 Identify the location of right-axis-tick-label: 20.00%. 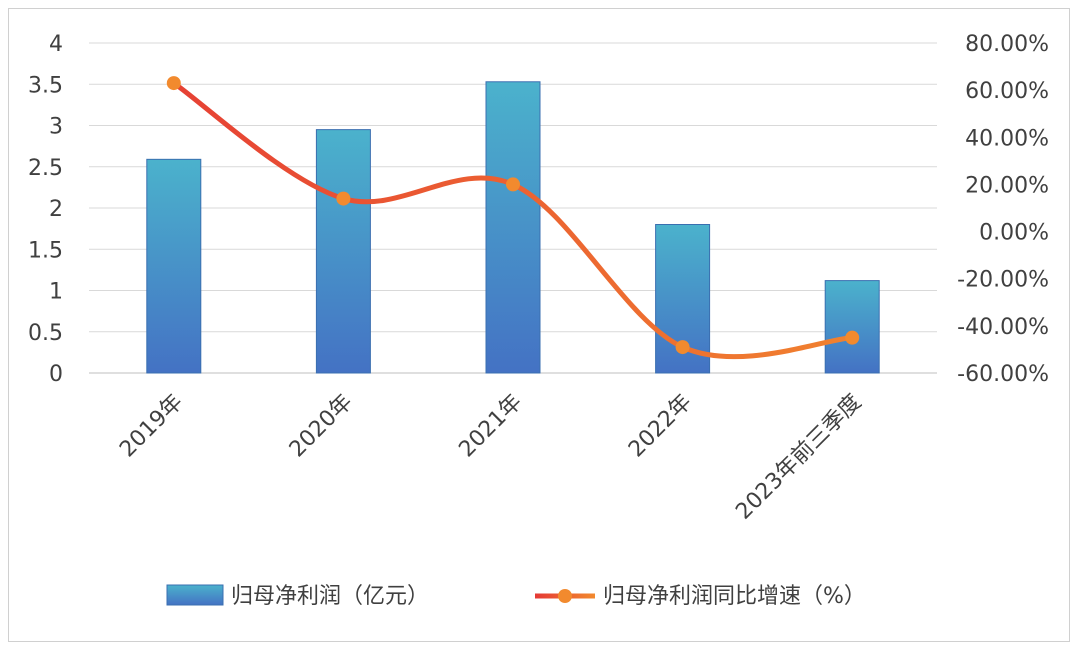
(1007, 185).